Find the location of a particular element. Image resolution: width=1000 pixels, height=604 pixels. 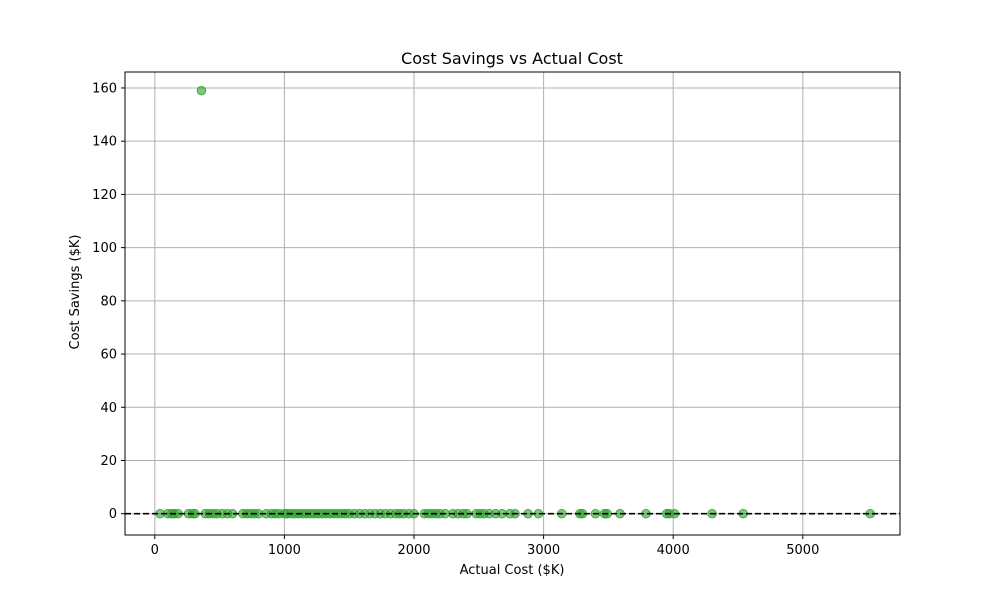

y-tick-label: 80 is located at coordinates (108, 301).